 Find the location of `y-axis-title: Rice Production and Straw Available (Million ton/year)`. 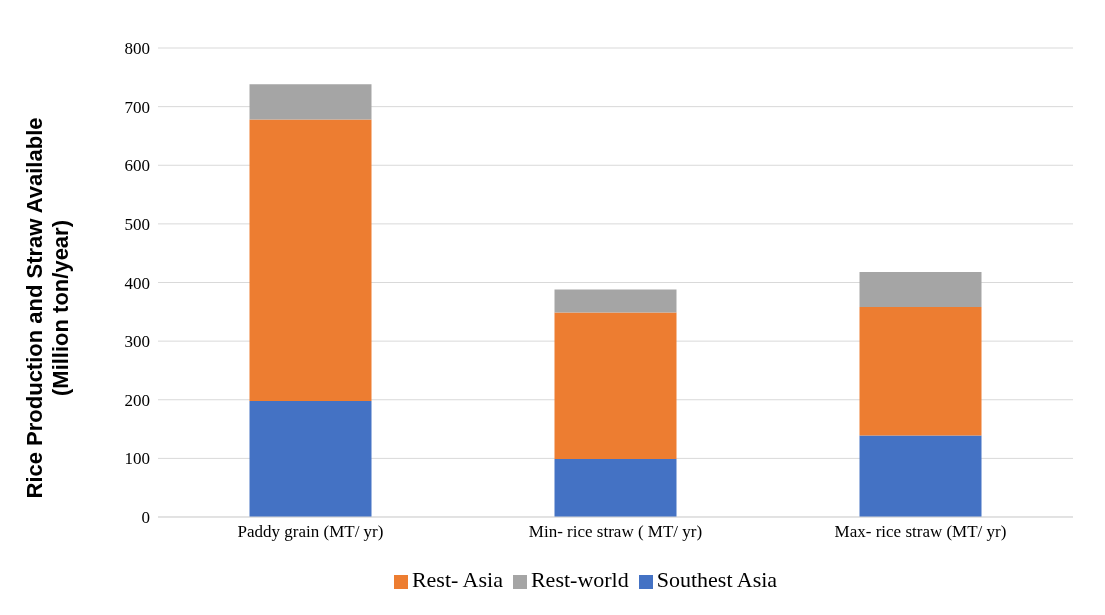

y-axis-title: Rice Production and Straw Available (Million ton/year) is located at coordinates (48, 308).